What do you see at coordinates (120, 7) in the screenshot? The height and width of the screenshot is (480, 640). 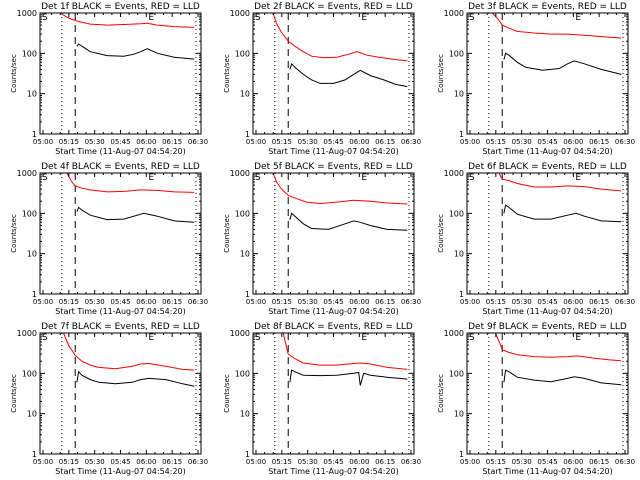 I see `chart-title: Det 1f BLACK = Events, RED = LLD` at bounding box center [120, 7].